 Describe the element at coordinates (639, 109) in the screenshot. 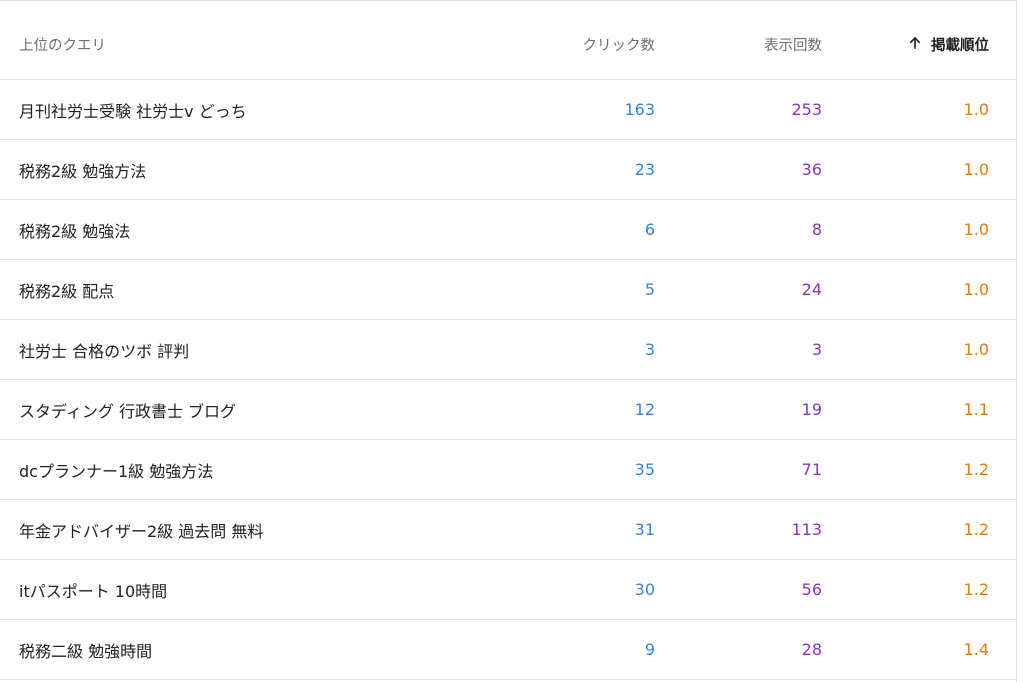

I see `clicks-cell: 163` at that location.